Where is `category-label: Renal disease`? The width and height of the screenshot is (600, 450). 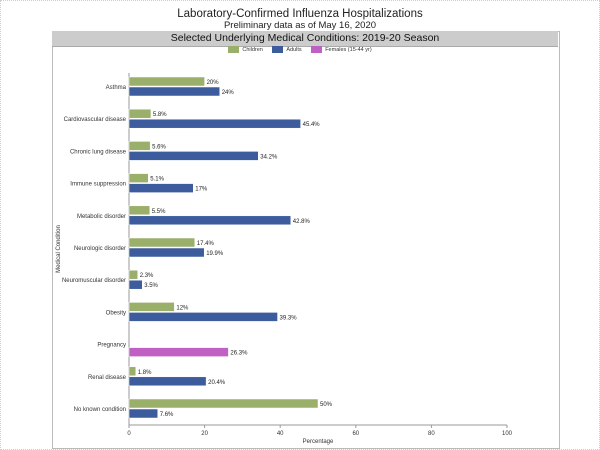 category-label: Renal disease is located at coordinates (107, 378).